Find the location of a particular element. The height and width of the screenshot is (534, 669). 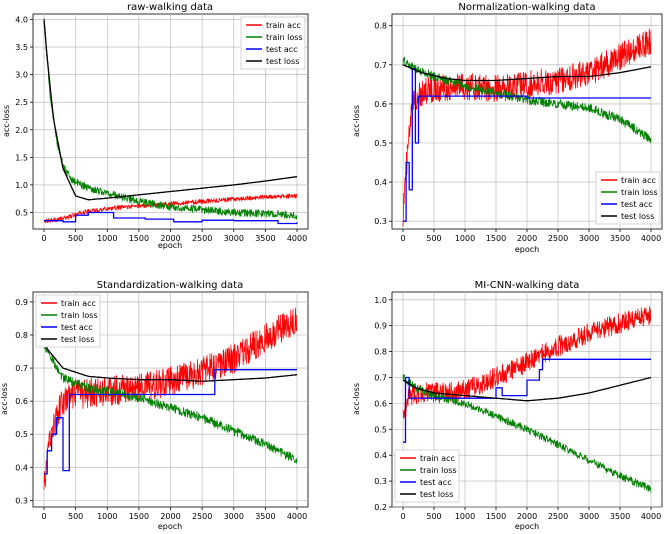

panel-normalization-ylabel: acc-loss is located at coordinates (356, 121).